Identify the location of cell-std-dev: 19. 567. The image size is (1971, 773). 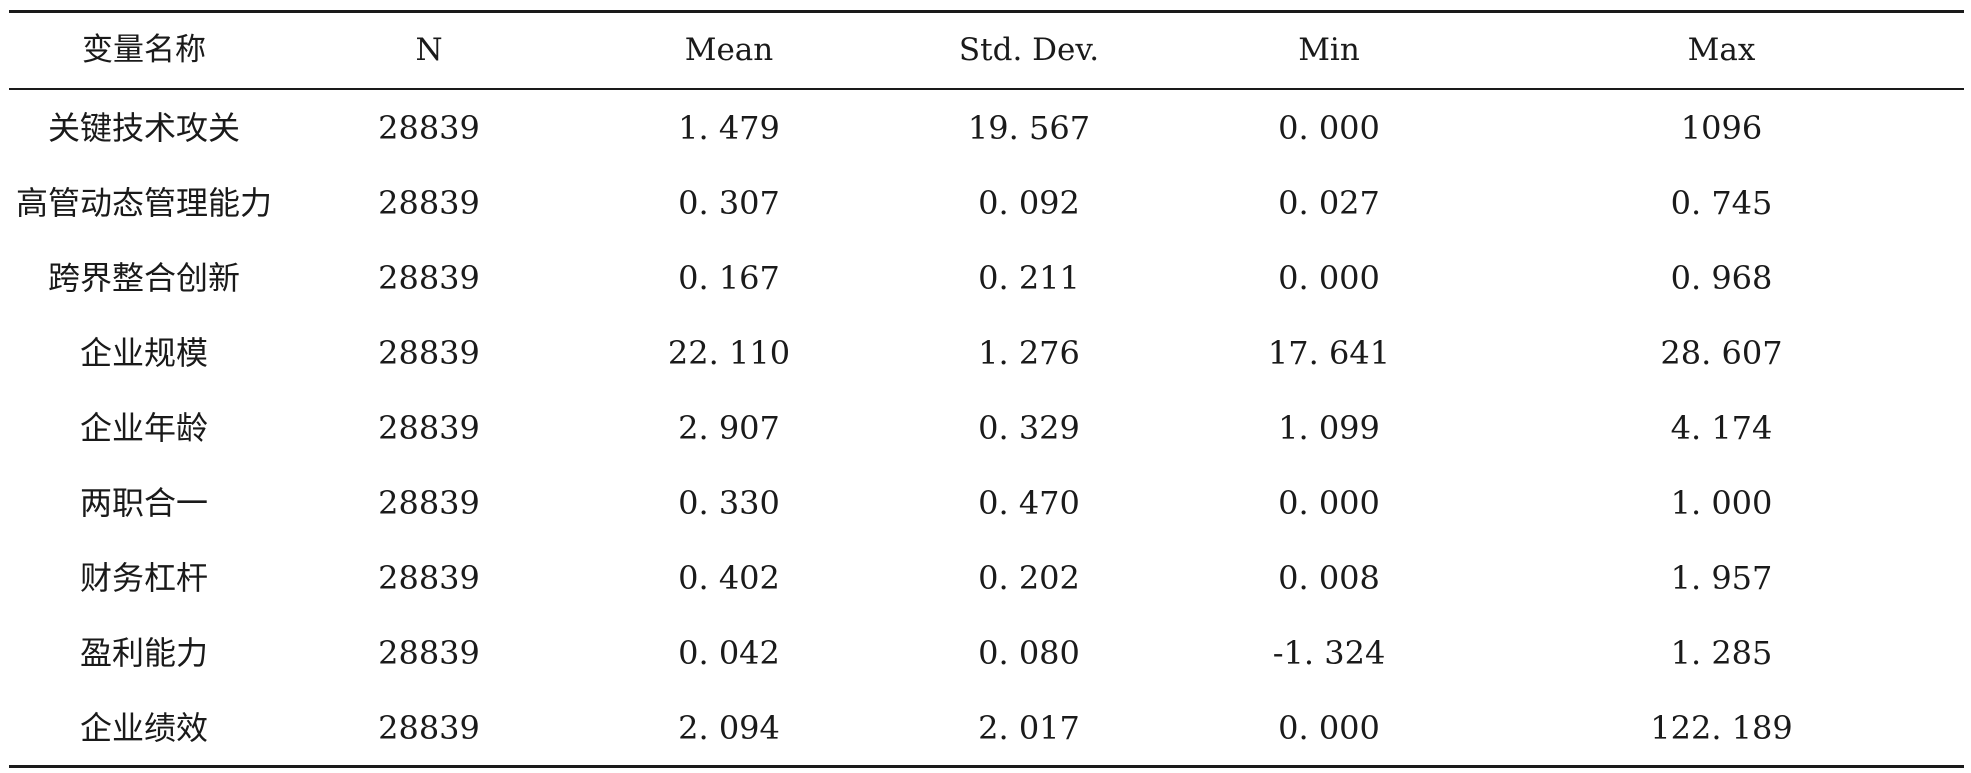
(1029, 127).